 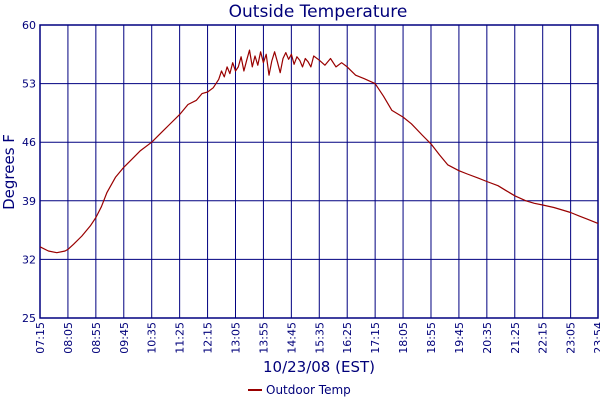 What do you see at coordinates (543, 338) in the screenshot?
I see `x-tick-label: 22:15` at bounding box center [543, 338].